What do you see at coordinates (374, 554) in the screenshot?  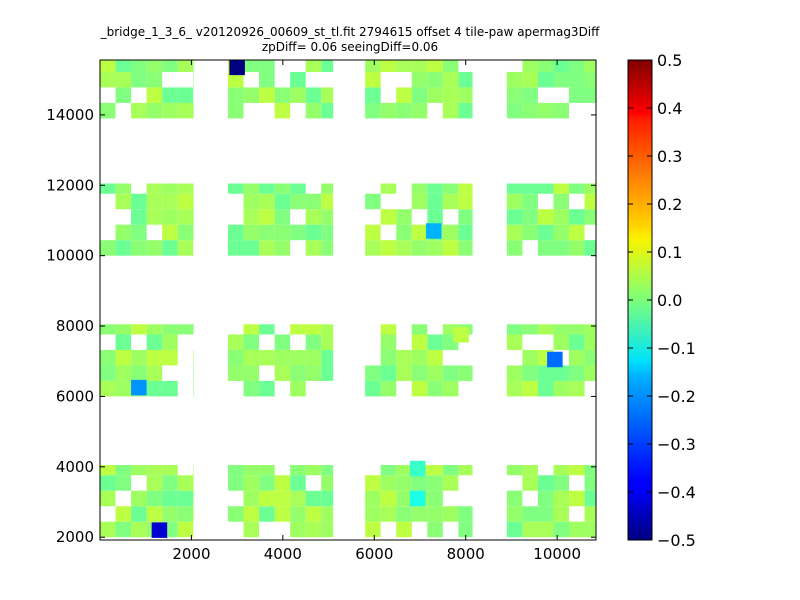 I see `x-tick-label: 6000` at bounding box center [374, 554].